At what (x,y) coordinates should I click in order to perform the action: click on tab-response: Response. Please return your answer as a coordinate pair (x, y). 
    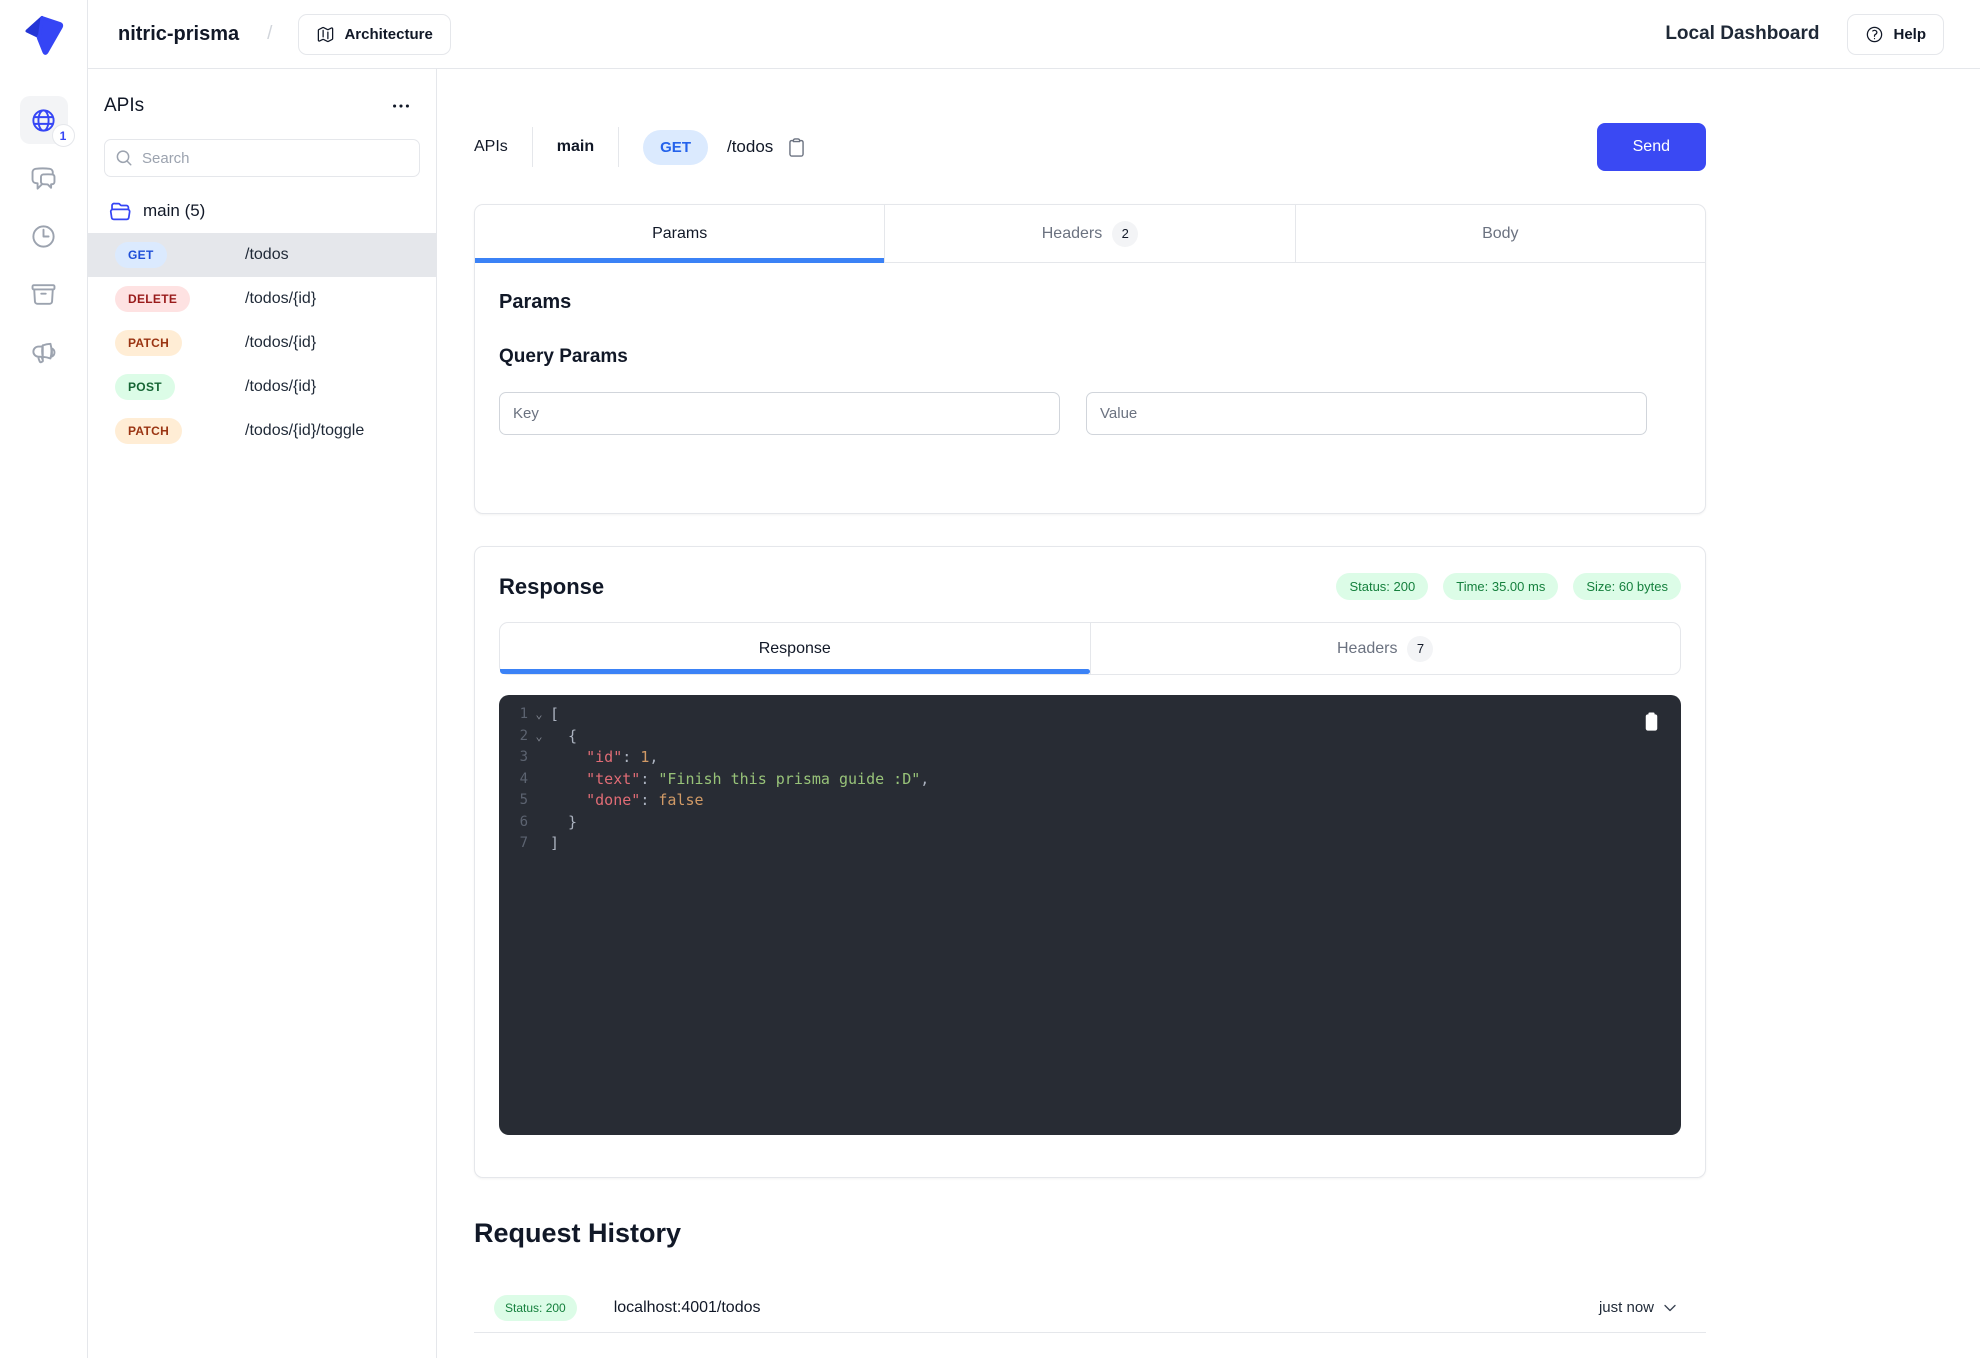
    Looking at the image, I should click on (795, 648).